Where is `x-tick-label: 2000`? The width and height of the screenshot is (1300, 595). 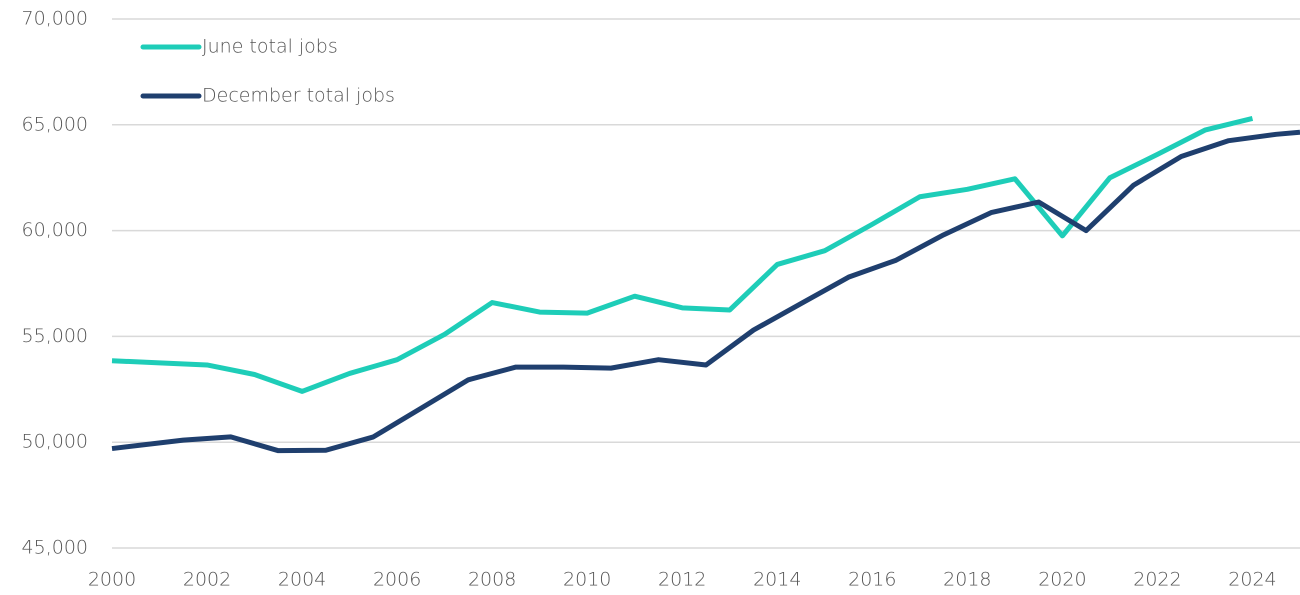 x-tick-label: 2000 is located at coordinates (112, 580).